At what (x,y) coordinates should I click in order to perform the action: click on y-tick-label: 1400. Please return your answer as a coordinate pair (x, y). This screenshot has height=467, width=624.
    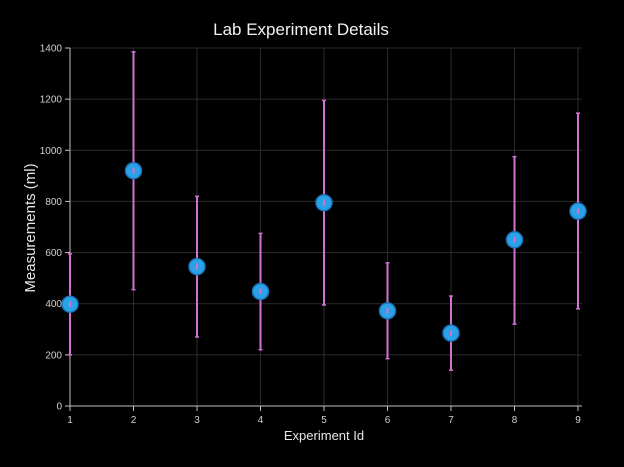
    Looking at the image, I should click on (51, 49).